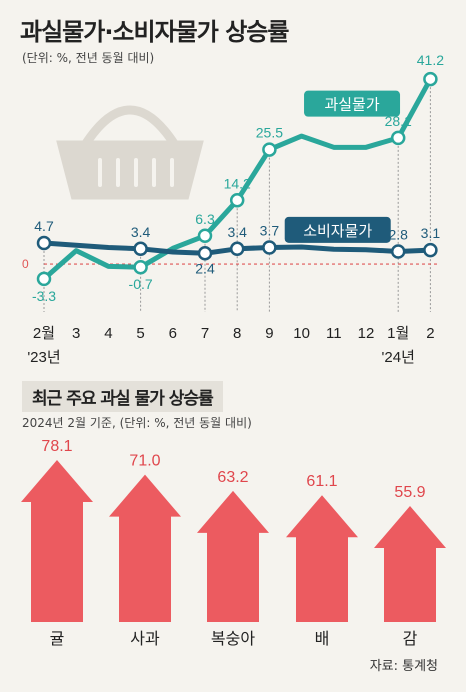 The width and height of the screenshot is (466, 692). What do you see at coordinates (145, 639) in the screenshot?
I see `category-label: 사과` at bounding box center [145, 639].